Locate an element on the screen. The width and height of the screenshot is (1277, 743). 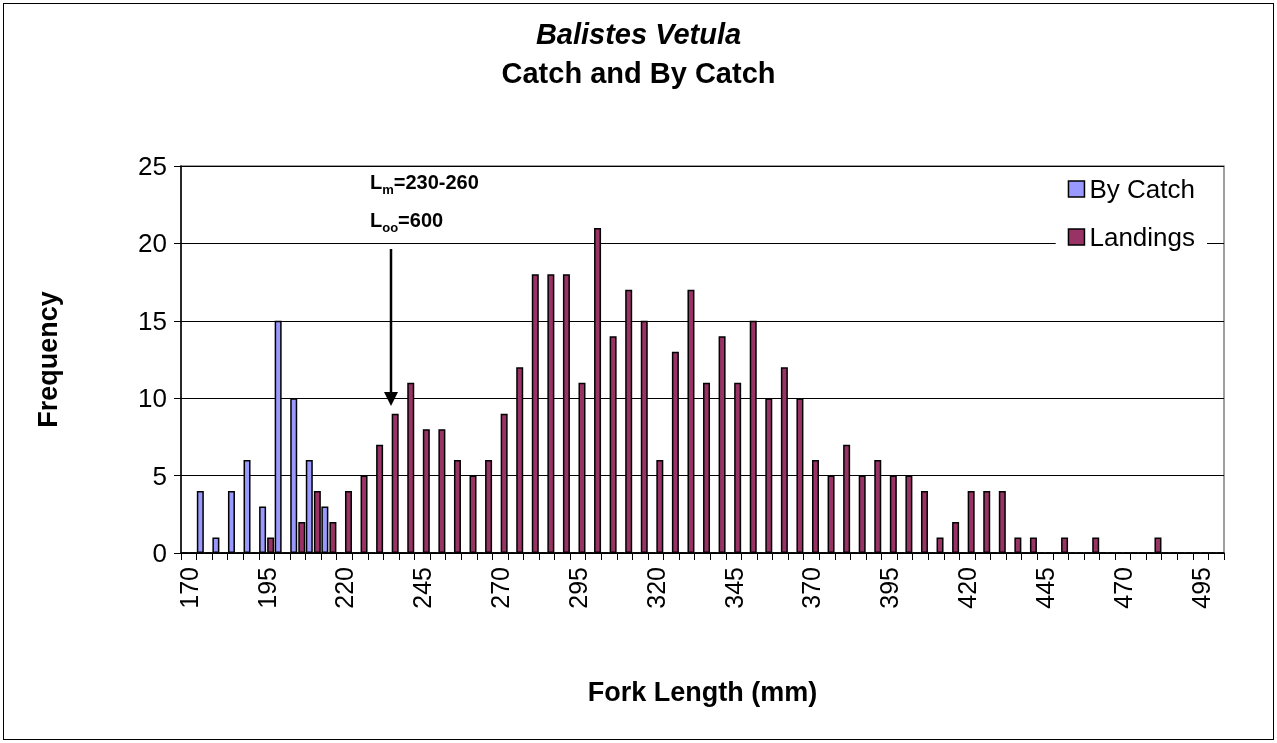
y-tick-label: 10 is located at coordinates (152, 398).